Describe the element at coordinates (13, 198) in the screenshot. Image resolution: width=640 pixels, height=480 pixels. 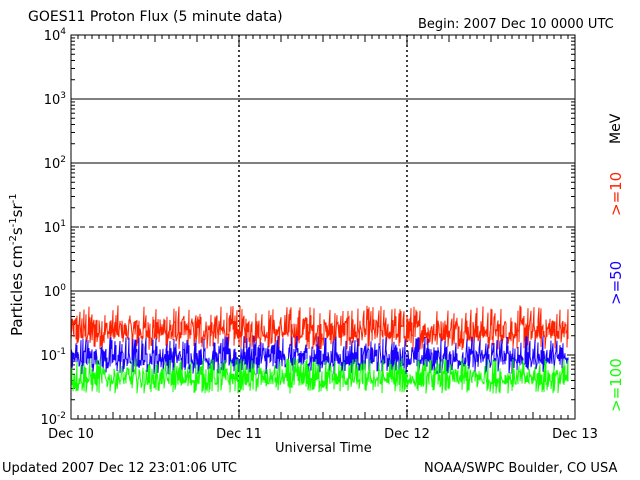
I see `y-axis-label-exp3: -1` at that location.